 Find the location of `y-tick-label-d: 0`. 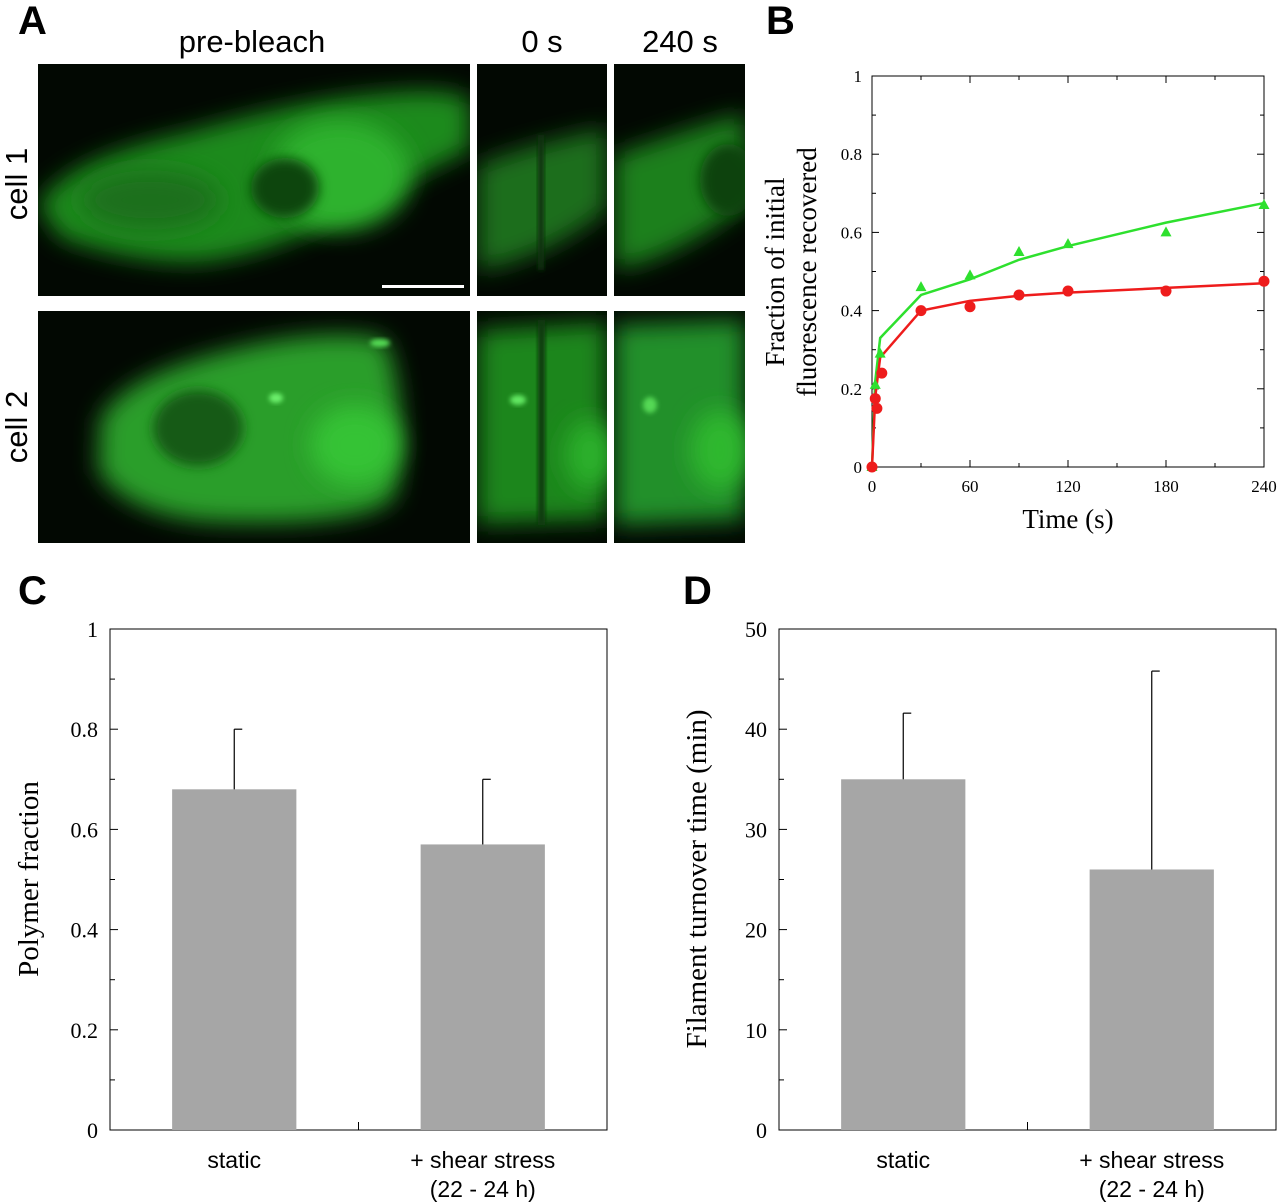

y-tick-label-d: 0 is located at coordinates (761, 1130).